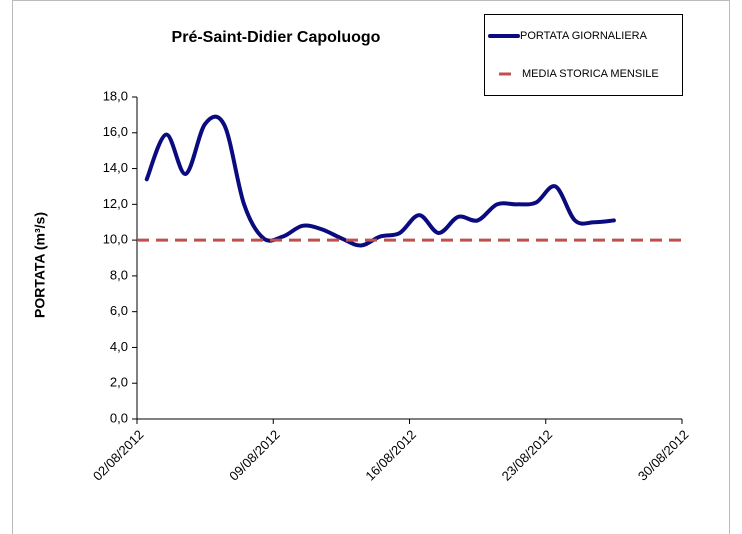 Image resolution: width=742 pixels, height=534 pixels. What do you see at coordinates (119, 310) in the screenshot?
I see `y-tick-label: 6,0` at bounding box center [119, 310].